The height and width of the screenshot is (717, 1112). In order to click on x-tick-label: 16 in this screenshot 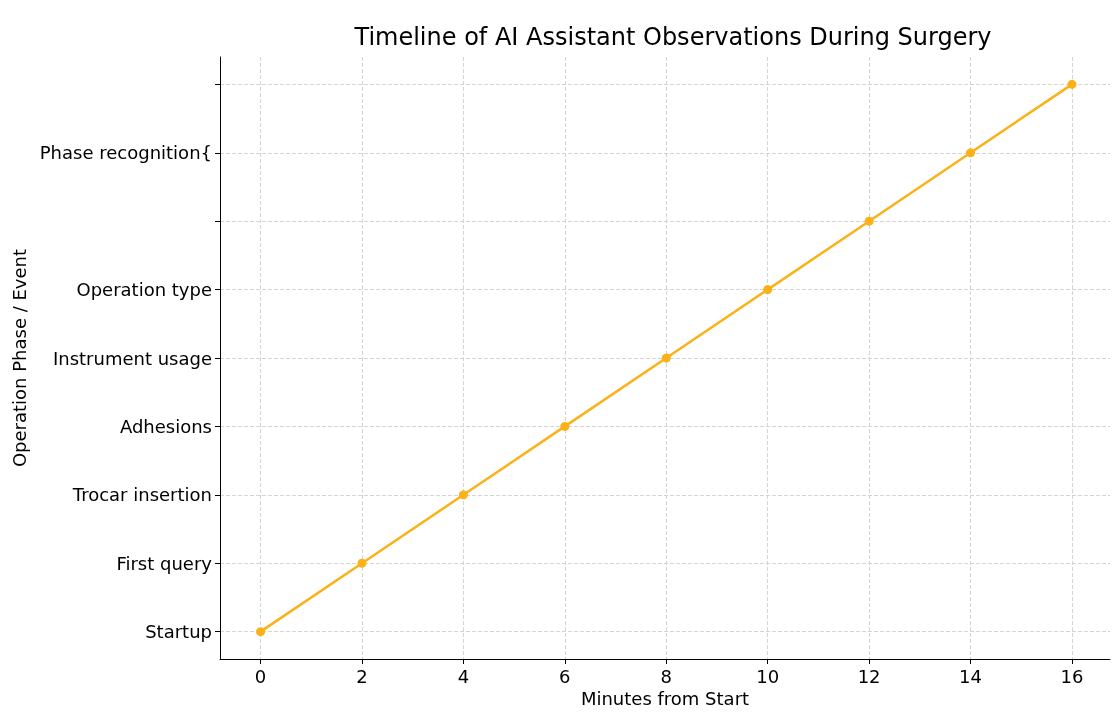, I will do `click(1072, 676)`.